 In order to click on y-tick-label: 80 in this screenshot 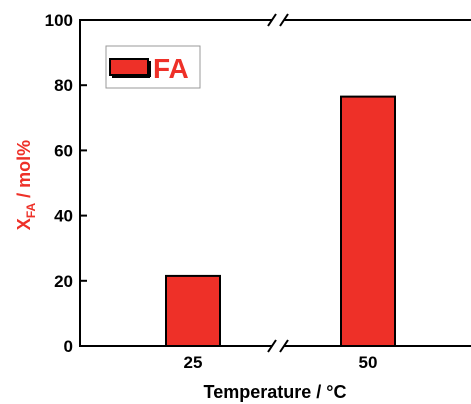, I will do `click(63, 85)`.